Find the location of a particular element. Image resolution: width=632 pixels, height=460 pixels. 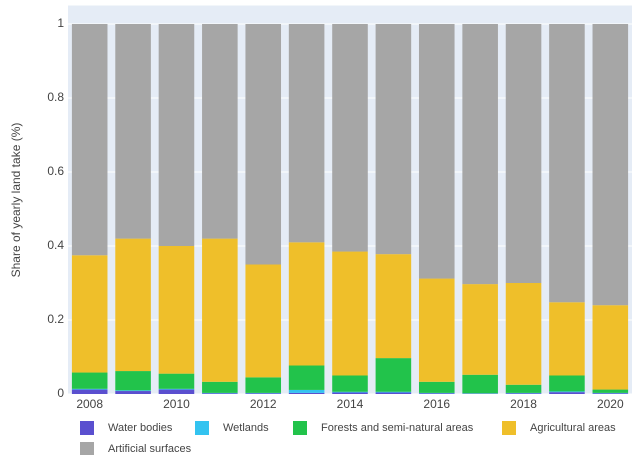

y-tick-label: 0.8 is located at coordinates (55, 97).